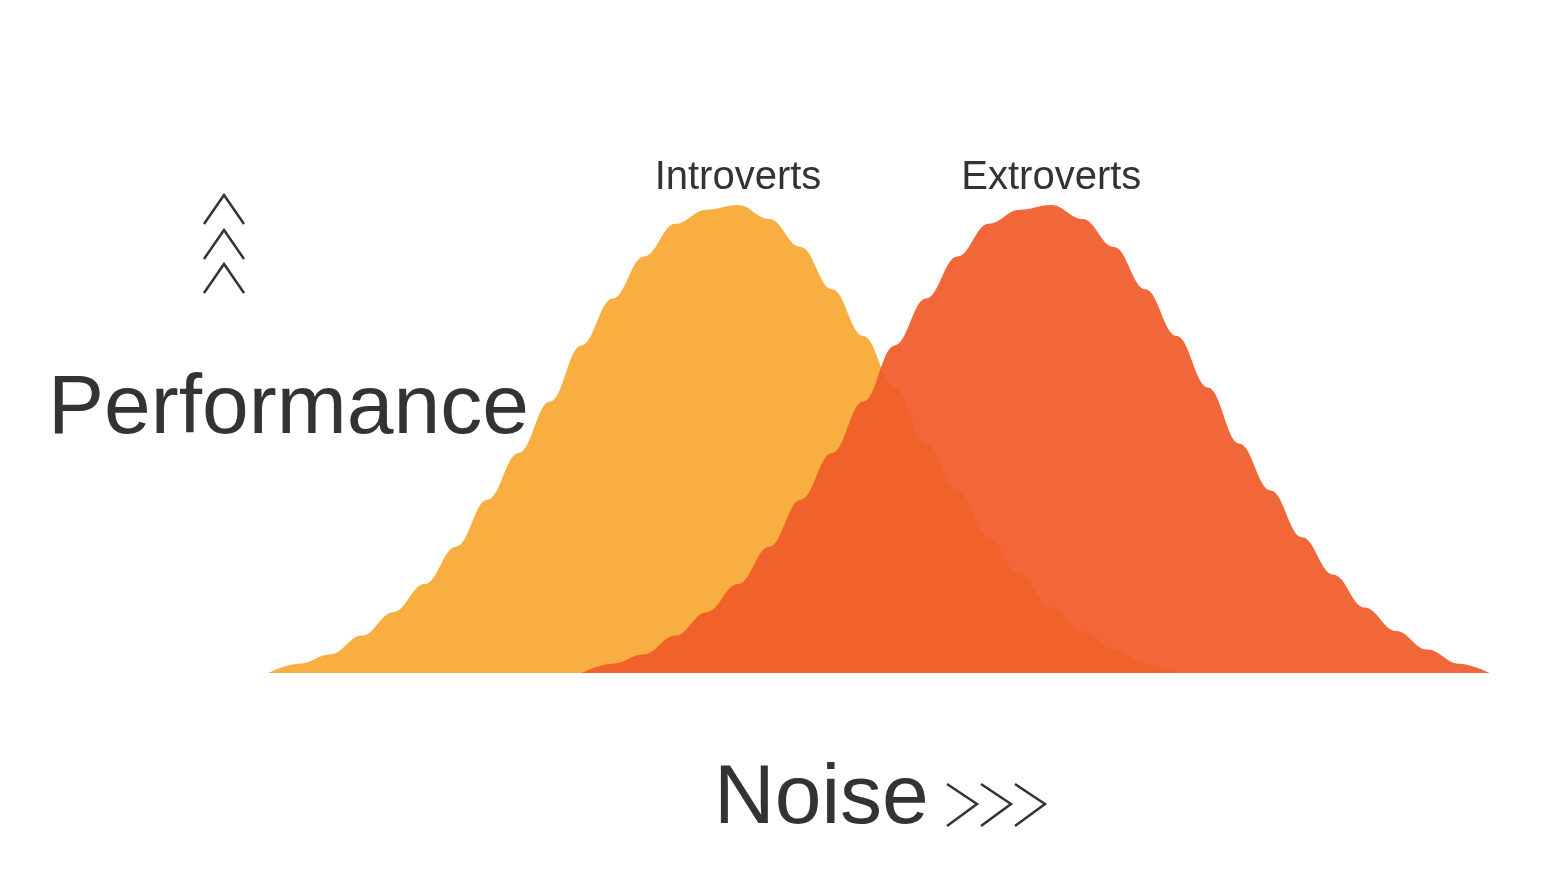 This screenshot has height=896, width=1564. What do you see at coordinates (288, 404) in the screenshot?
I see `y-axis-title: Performance` at bounding box center [288, 404].